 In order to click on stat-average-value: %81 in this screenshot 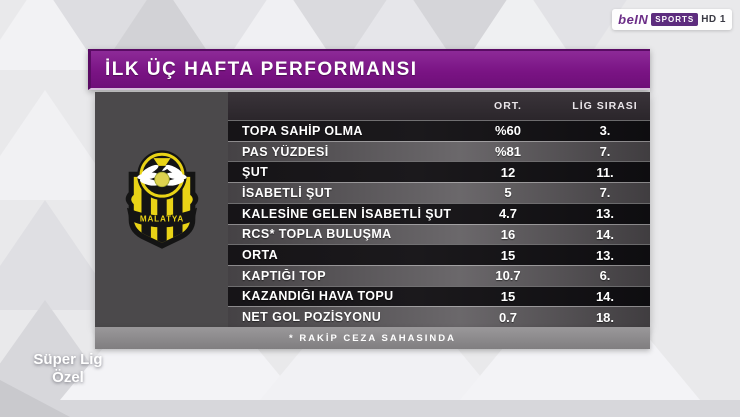, I will do `click(508, 152)`.